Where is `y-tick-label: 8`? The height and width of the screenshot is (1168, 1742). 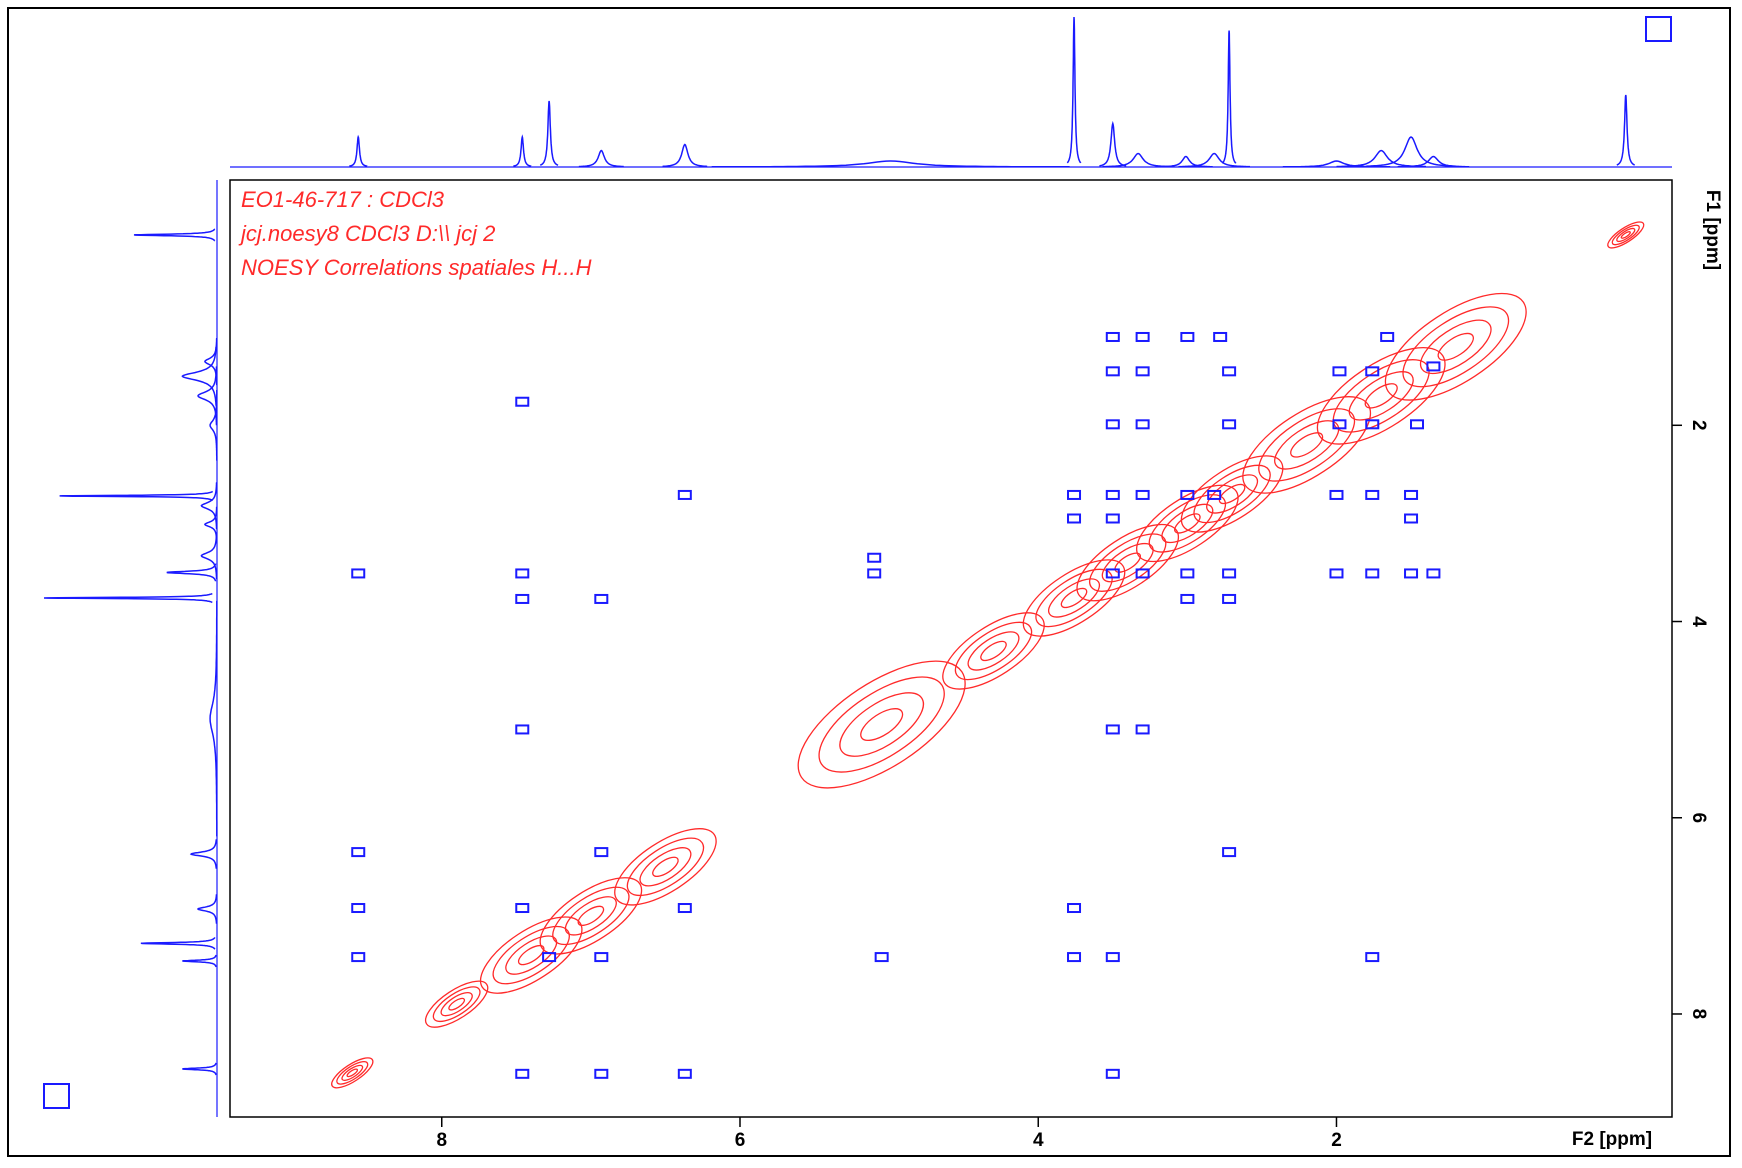 y-tick-label: 8 is located at coordinates (1698, 1014).